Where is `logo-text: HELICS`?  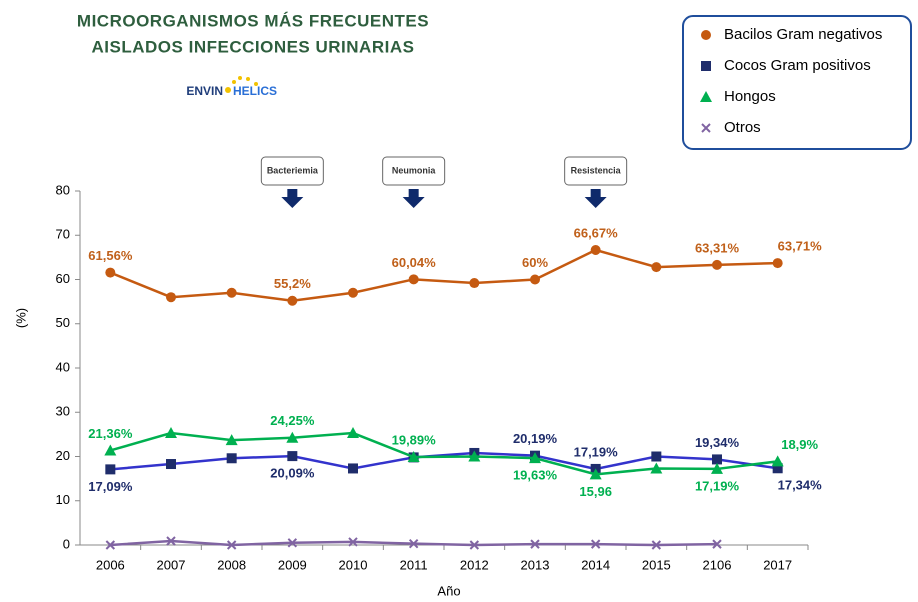
logo-text: HELICS is located at coordinates (255, 91).